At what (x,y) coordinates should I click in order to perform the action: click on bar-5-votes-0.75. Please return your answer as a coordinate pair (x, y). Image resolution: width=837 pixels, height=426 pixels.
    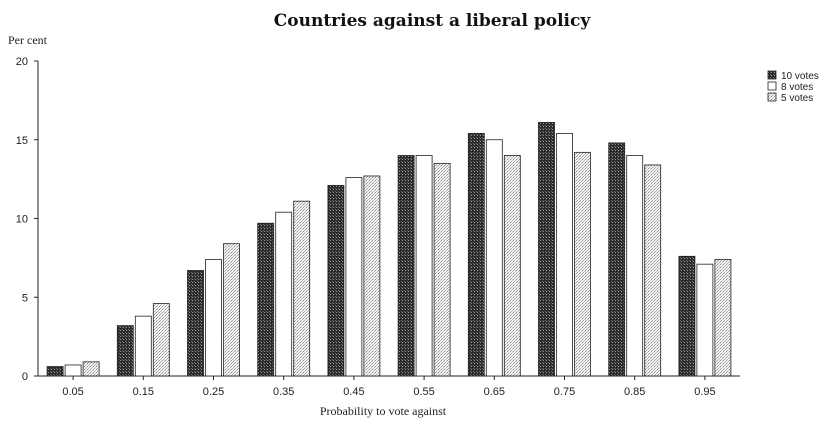
    Looking at the image, I should click on (582, 264).